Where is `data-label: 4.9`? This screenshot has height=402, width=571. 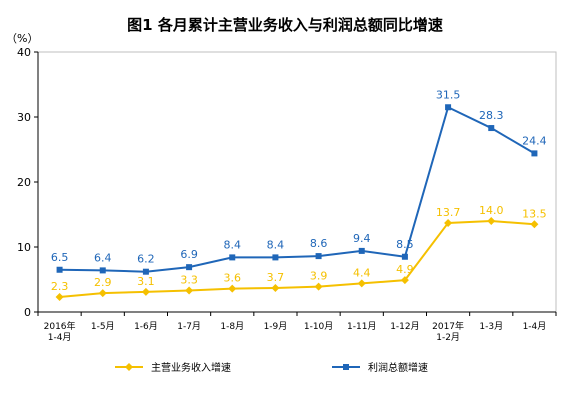 data-label: 4.9 is located at coordinates (405, 269).